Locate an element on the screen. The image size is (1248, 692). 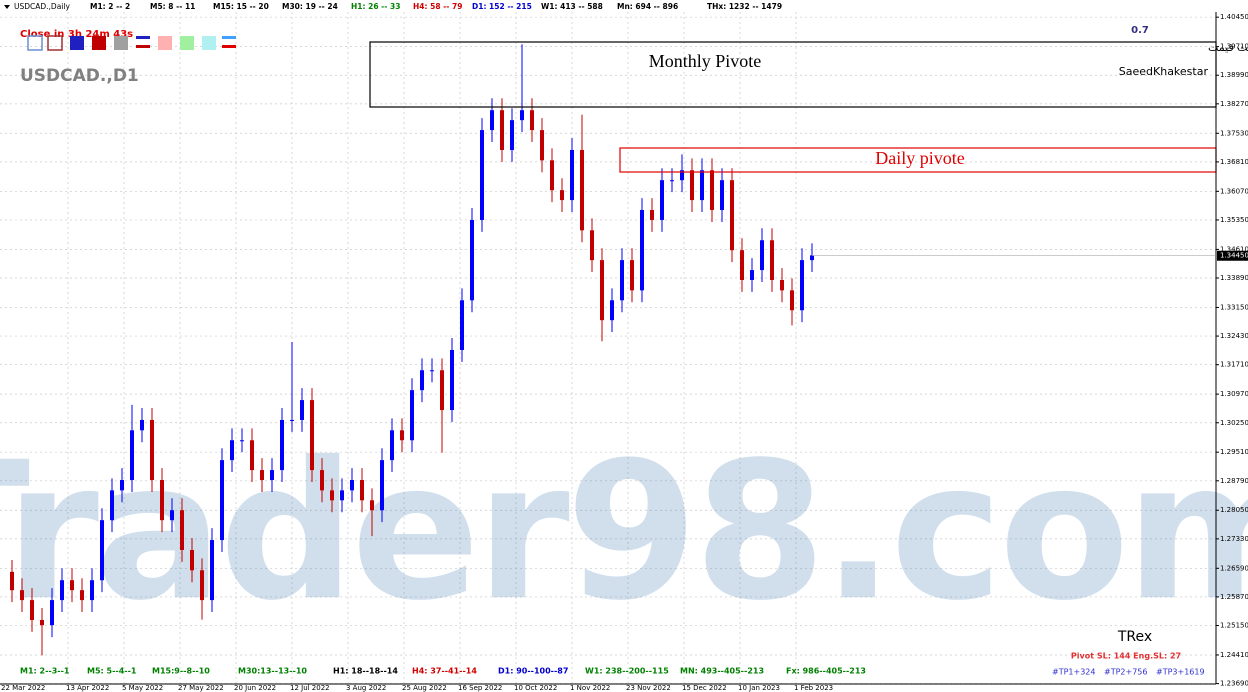
timeframe-stat: Mn: 694 -- 896 is located at coordinates (647, 6).